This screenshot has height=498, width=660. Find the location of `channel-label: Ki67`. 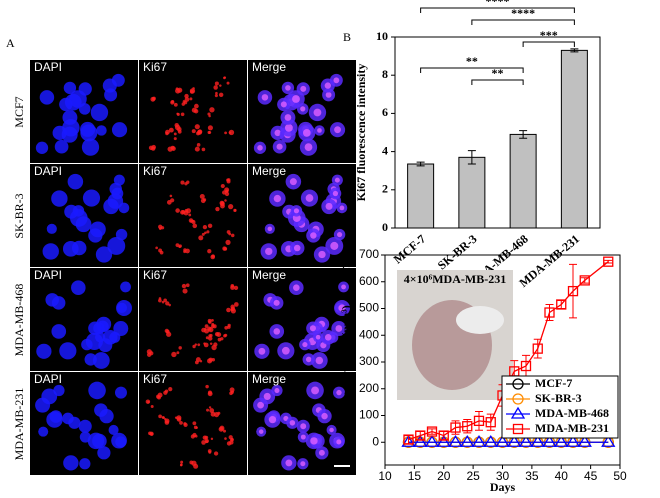

channel-label: Ki67 is located at coordinates (155, 67).